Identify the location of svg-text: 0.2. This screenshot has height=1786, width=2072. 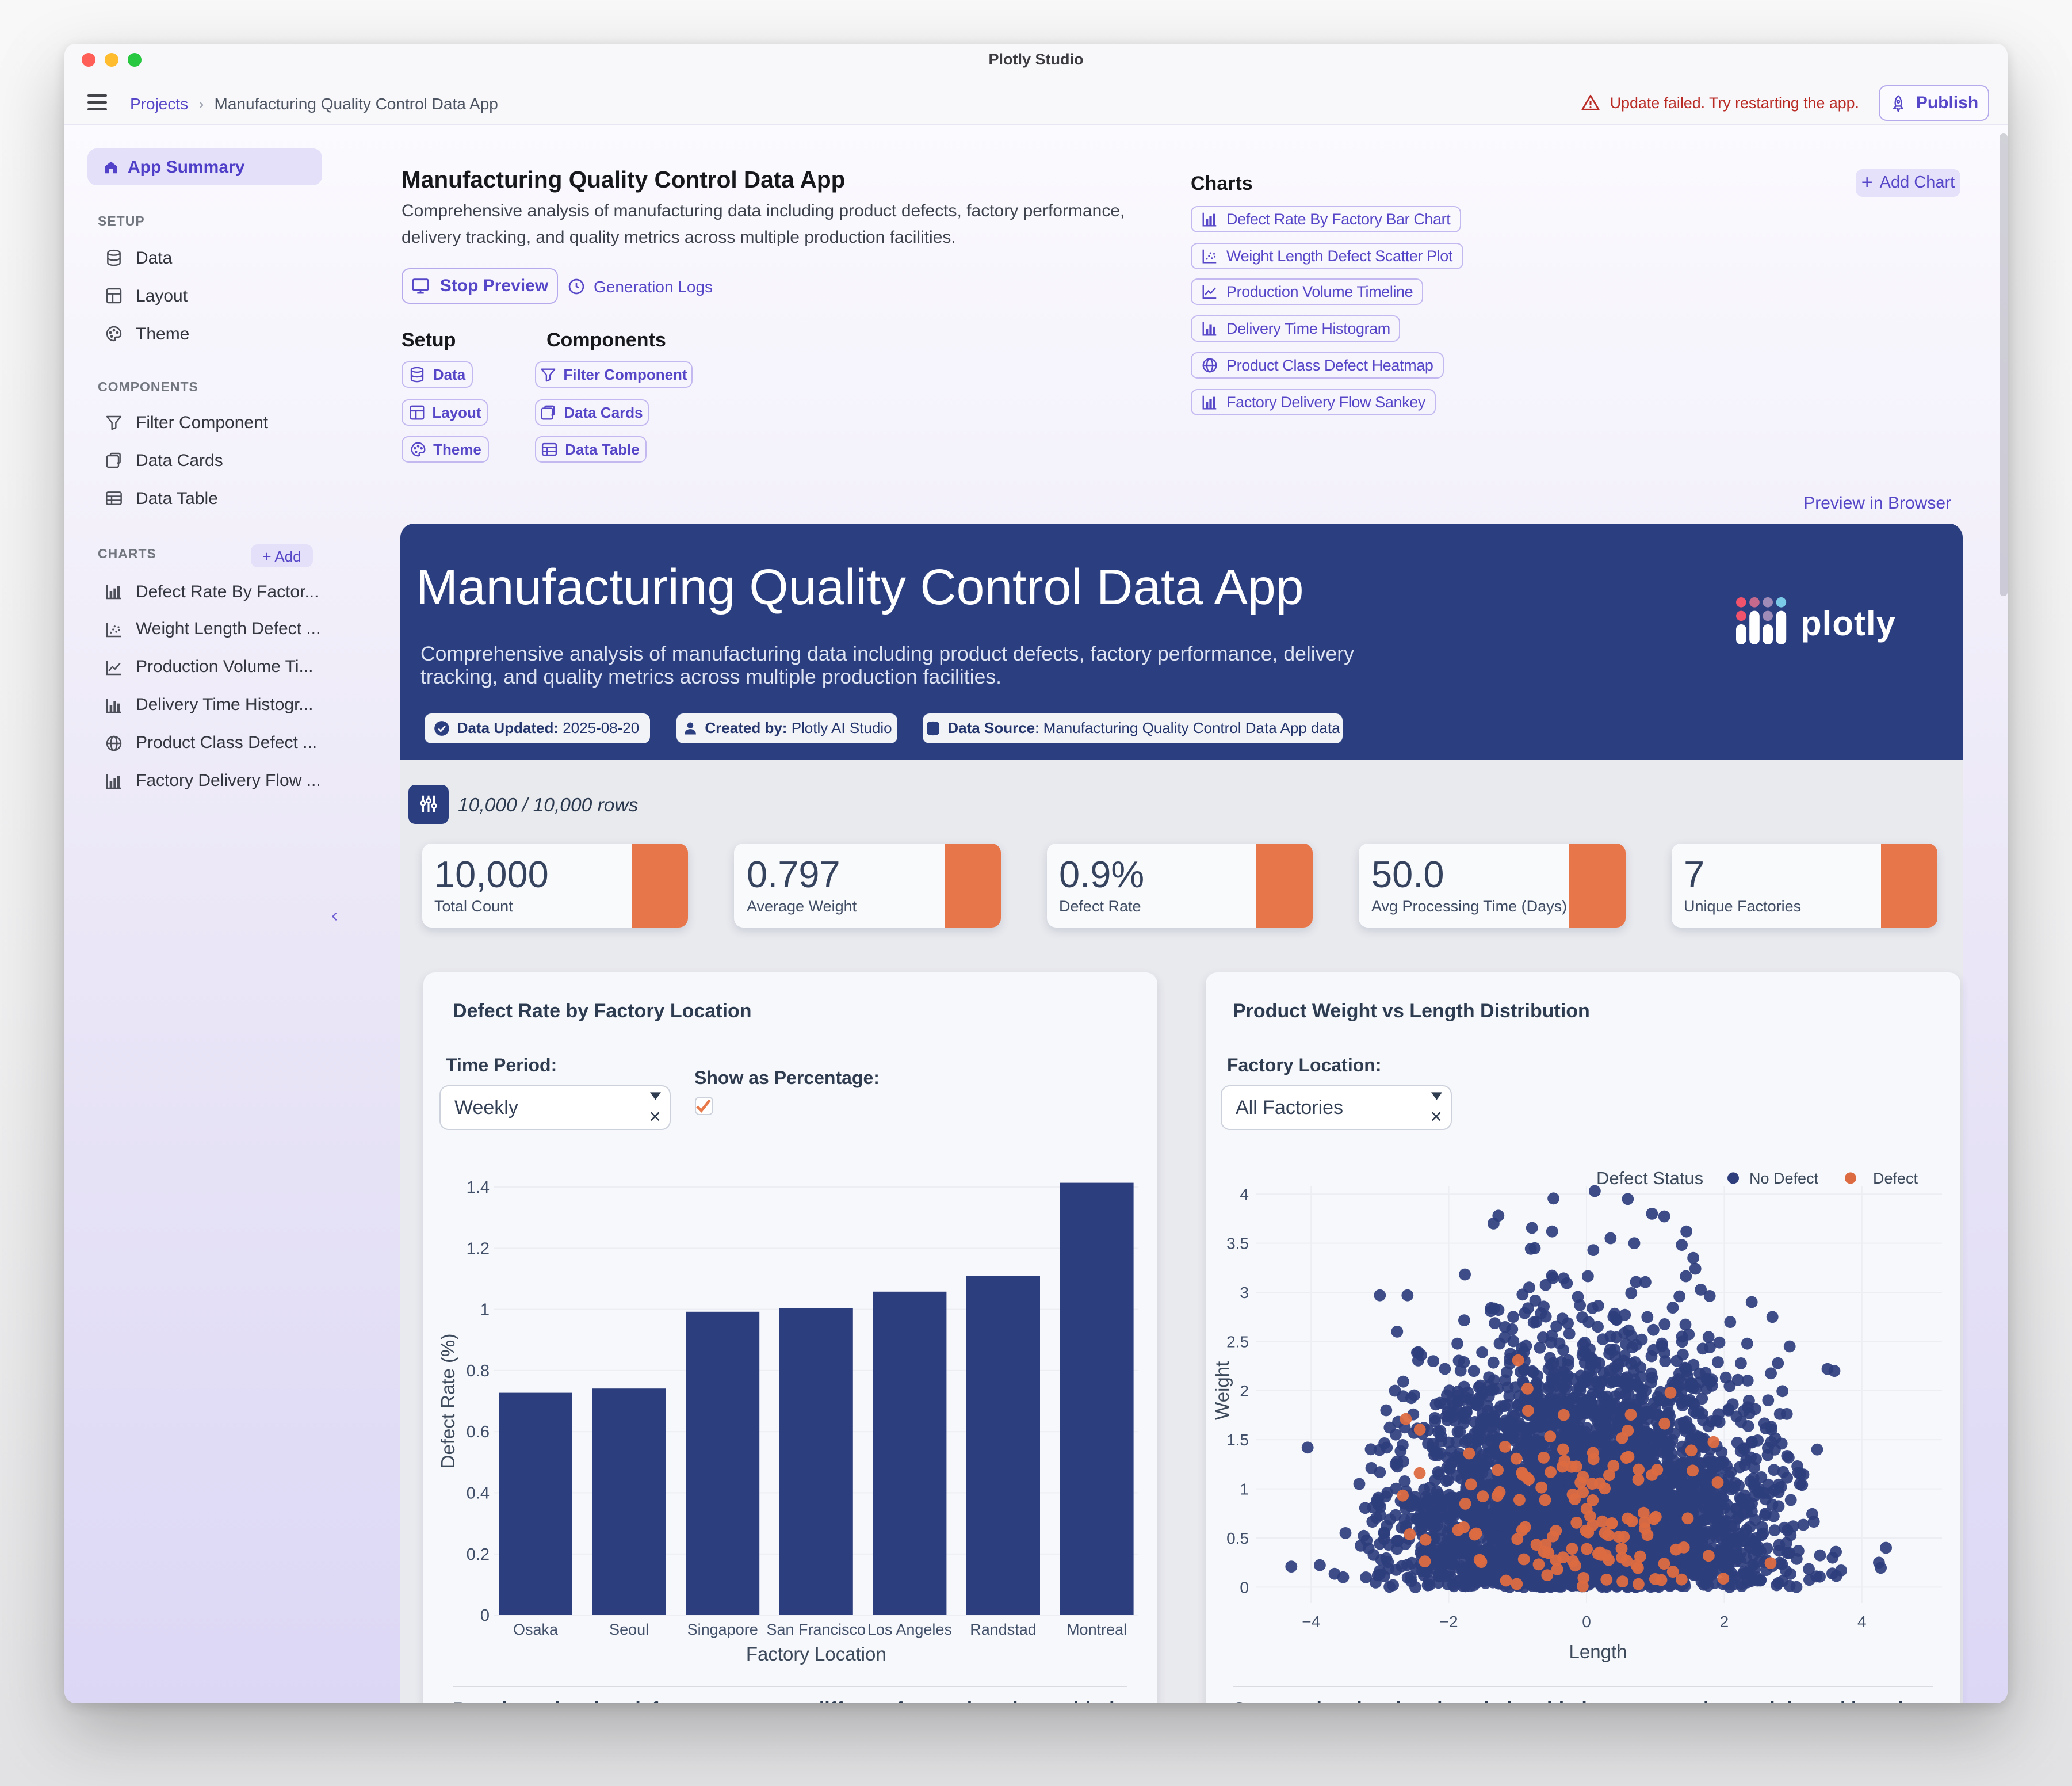
(478, 1554).